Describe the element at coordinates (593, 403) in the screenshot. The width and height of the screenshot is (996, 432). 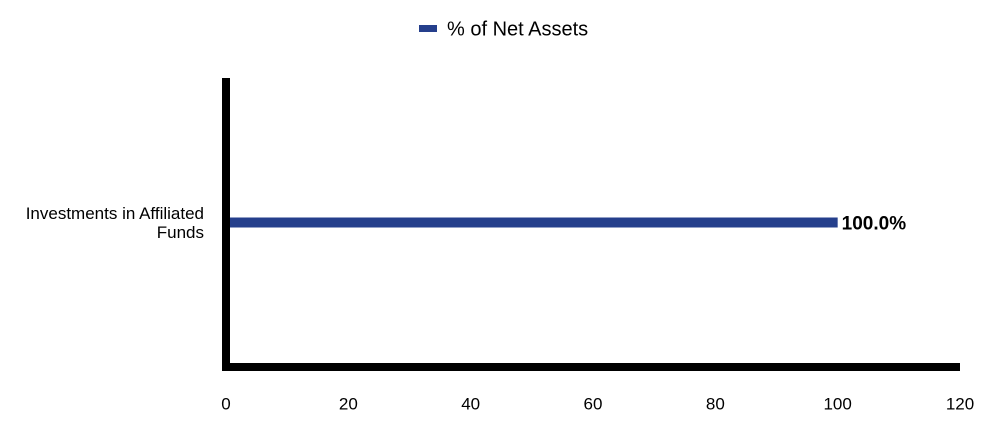
I see `x-tick-label: 60` at that location.